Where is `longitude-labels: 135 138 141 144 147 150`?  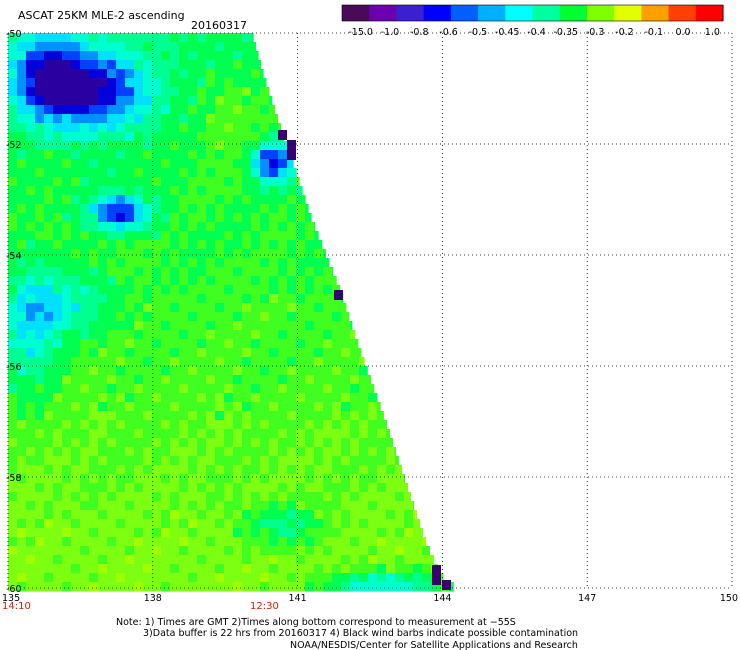
longitude-labels: 135 138 141 144 147 150 is located at coordinates (370, 598).